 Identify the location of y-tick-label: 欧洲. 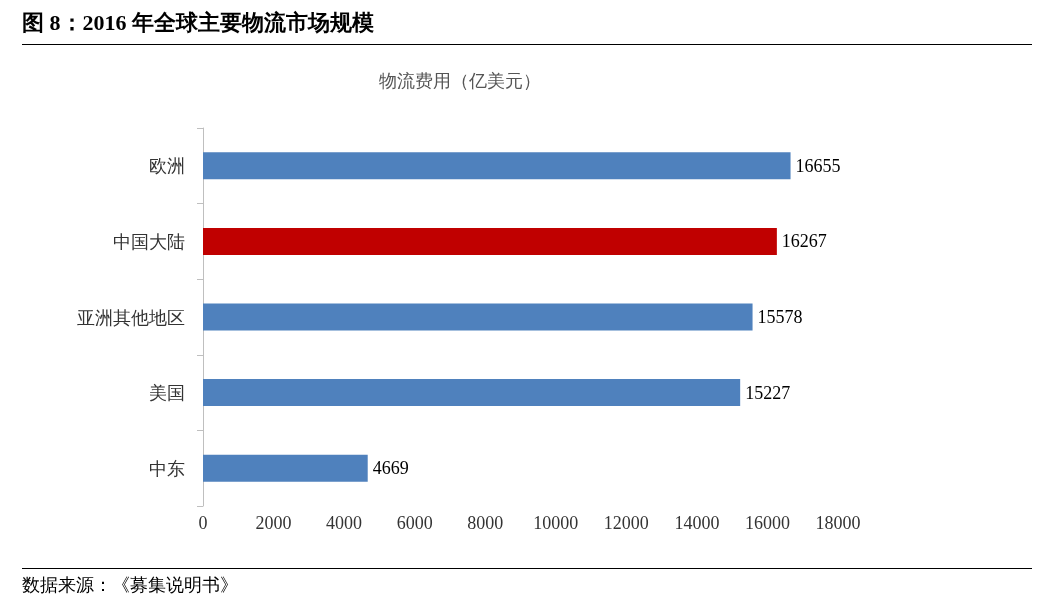
(167, 166).